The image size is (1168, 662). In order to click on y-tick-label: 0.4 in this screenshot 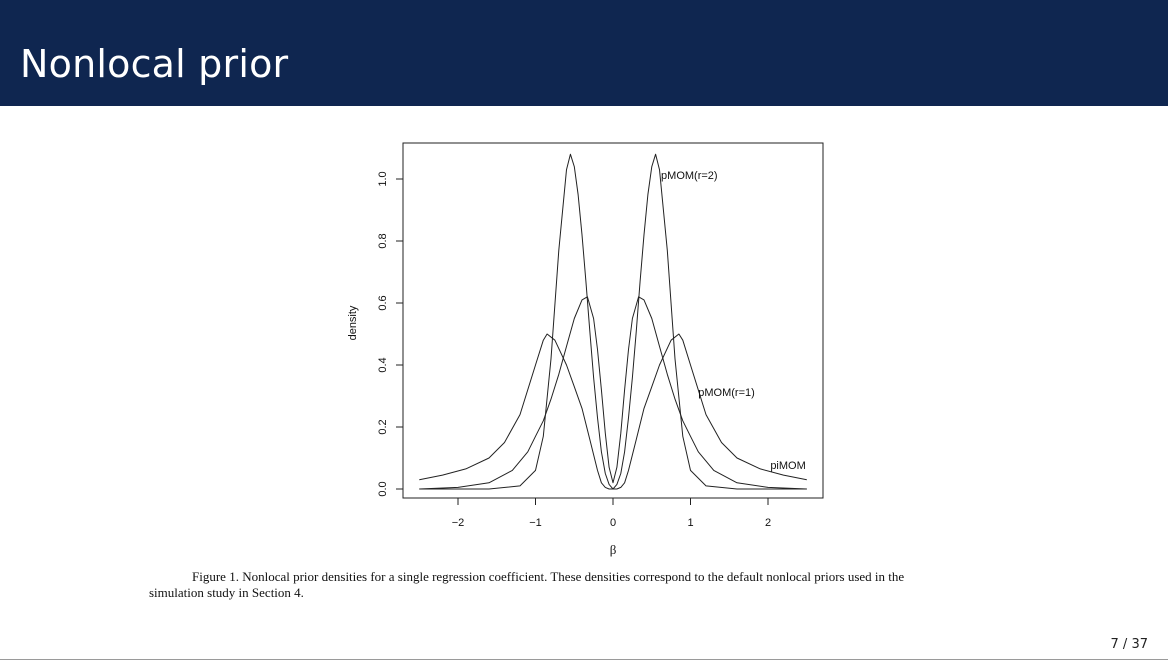, I will do `click(383, 364)`.